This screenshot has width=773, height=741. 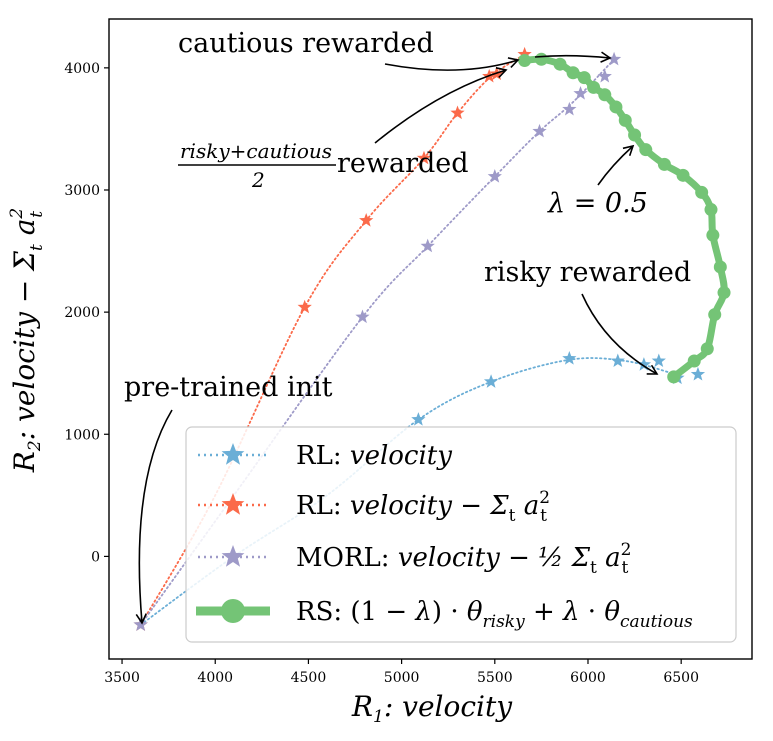 I want to click on x-tick-label: 4000, so click(x=215, y=678).